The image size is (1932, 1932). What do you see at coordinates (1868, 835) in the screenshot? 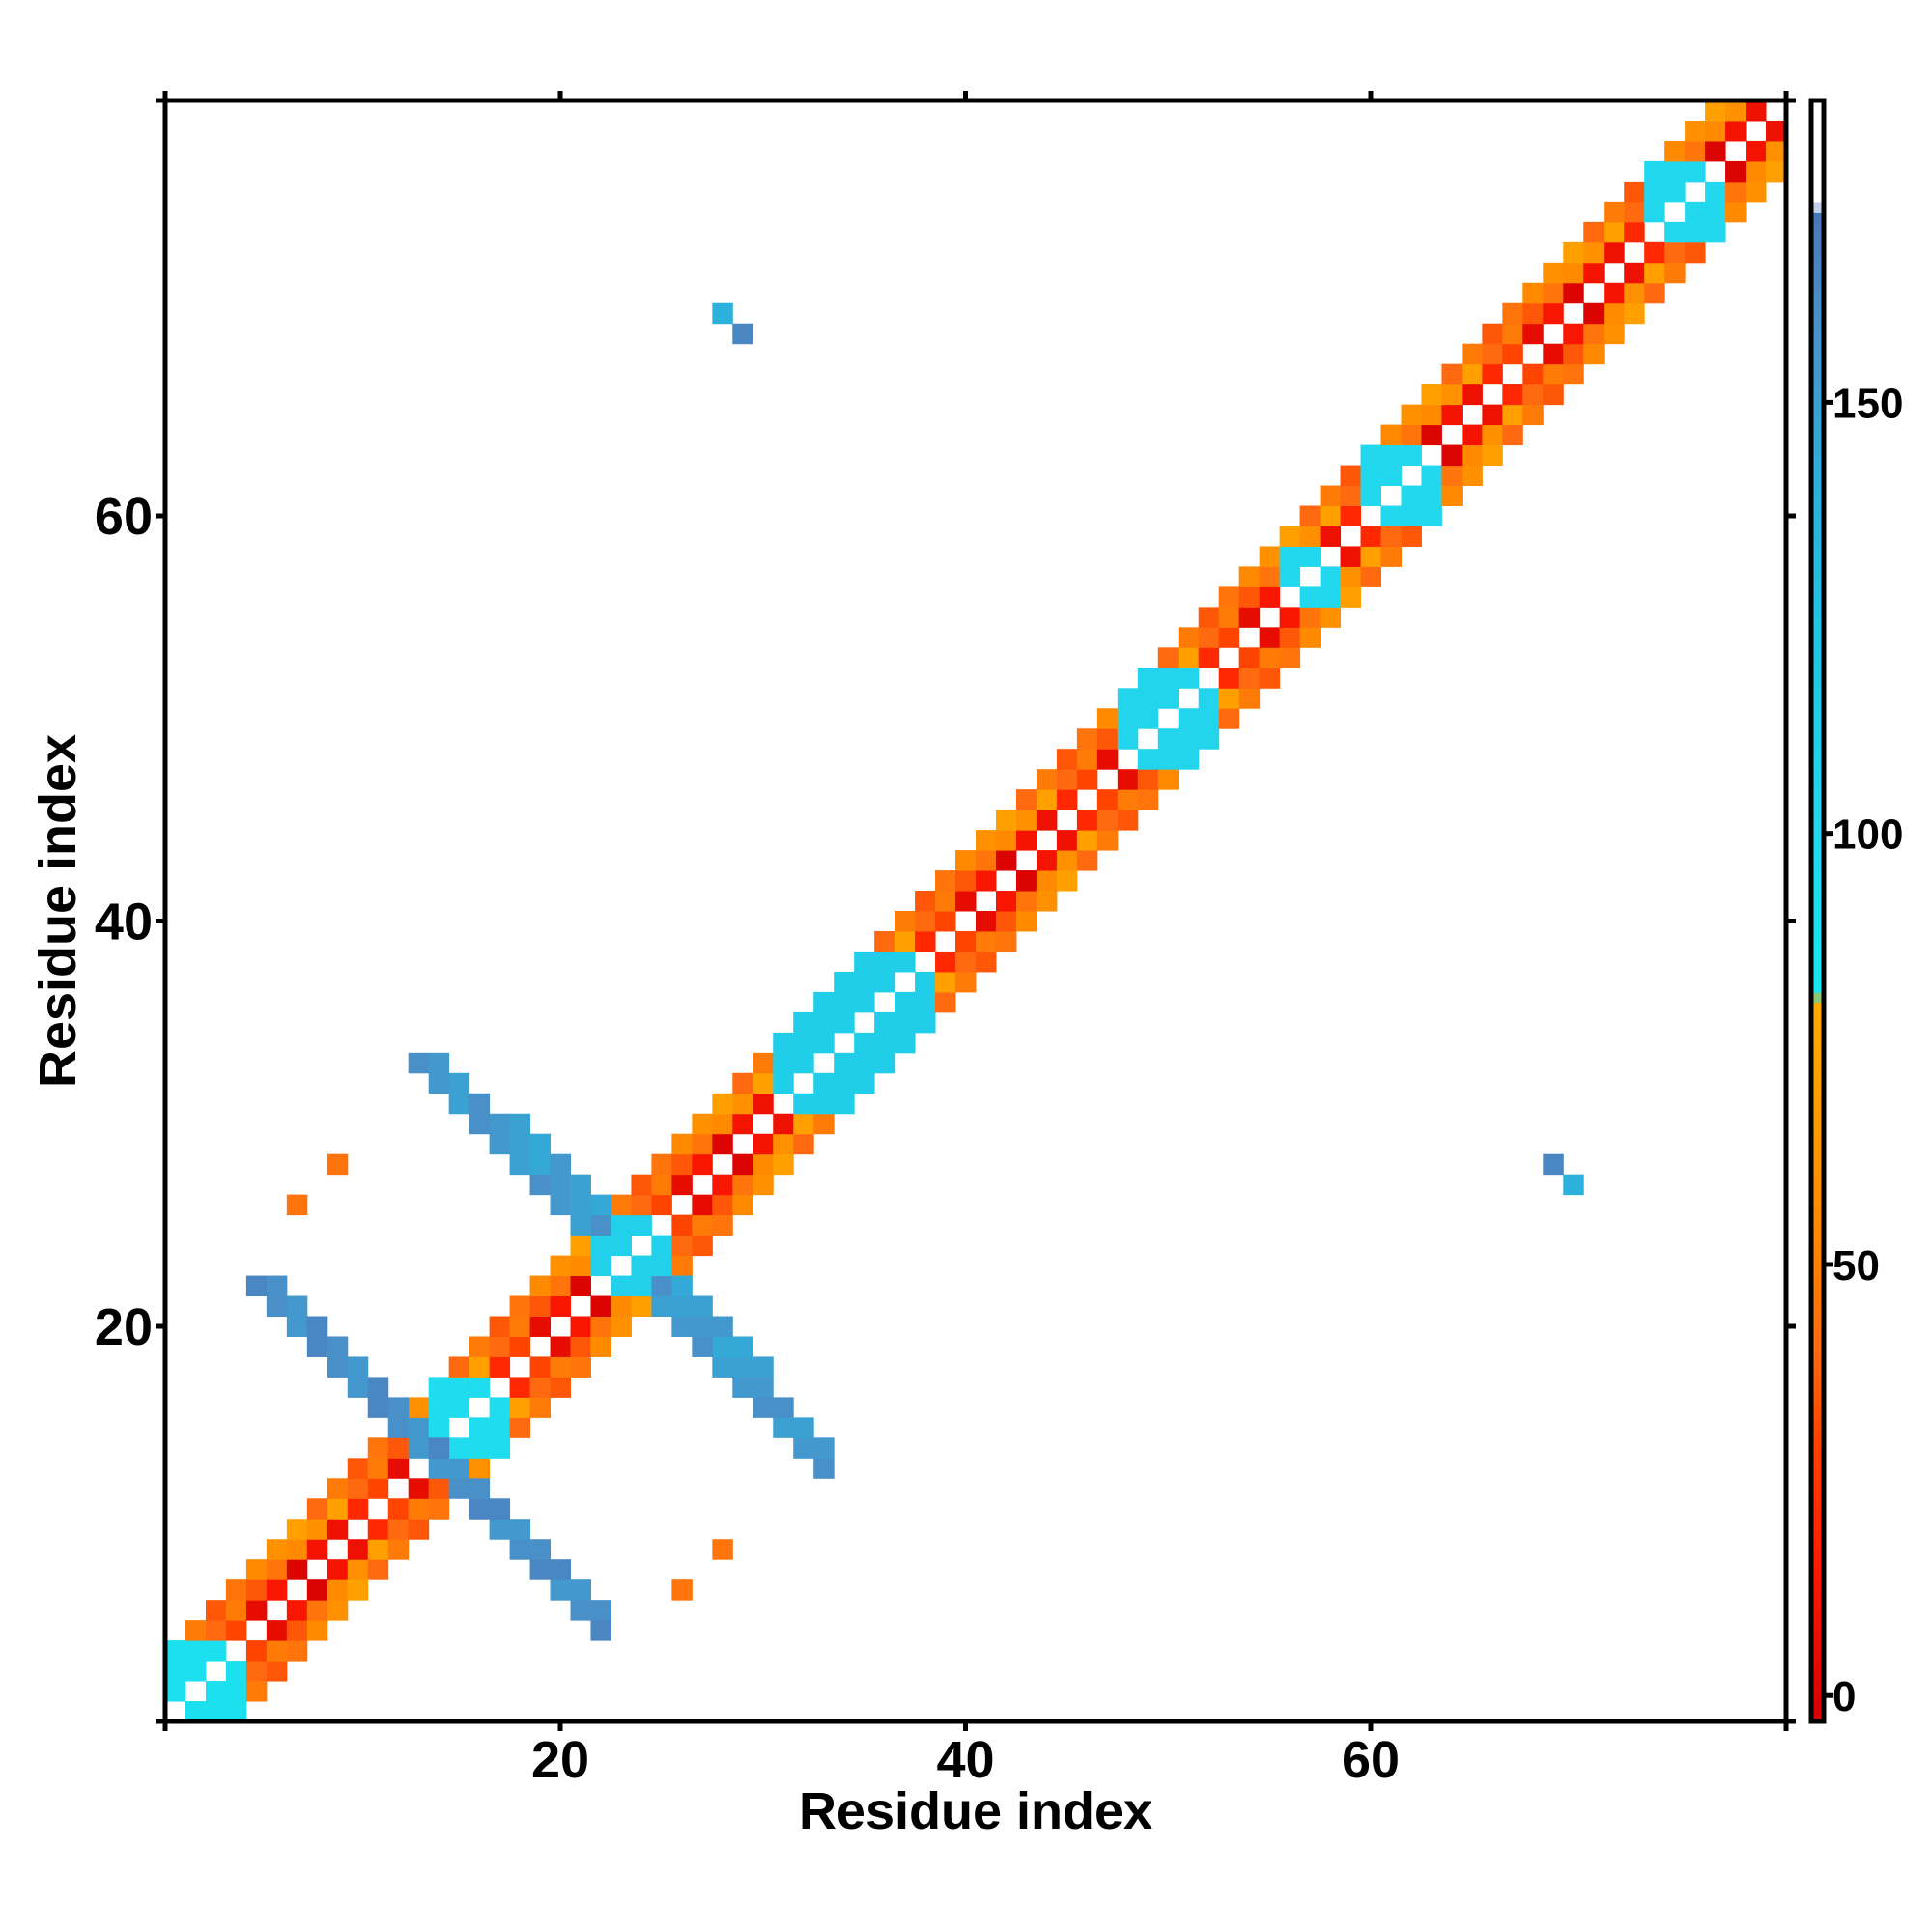
I see `colorbar-tick-label: 100` at bounding box center [1868, 835].